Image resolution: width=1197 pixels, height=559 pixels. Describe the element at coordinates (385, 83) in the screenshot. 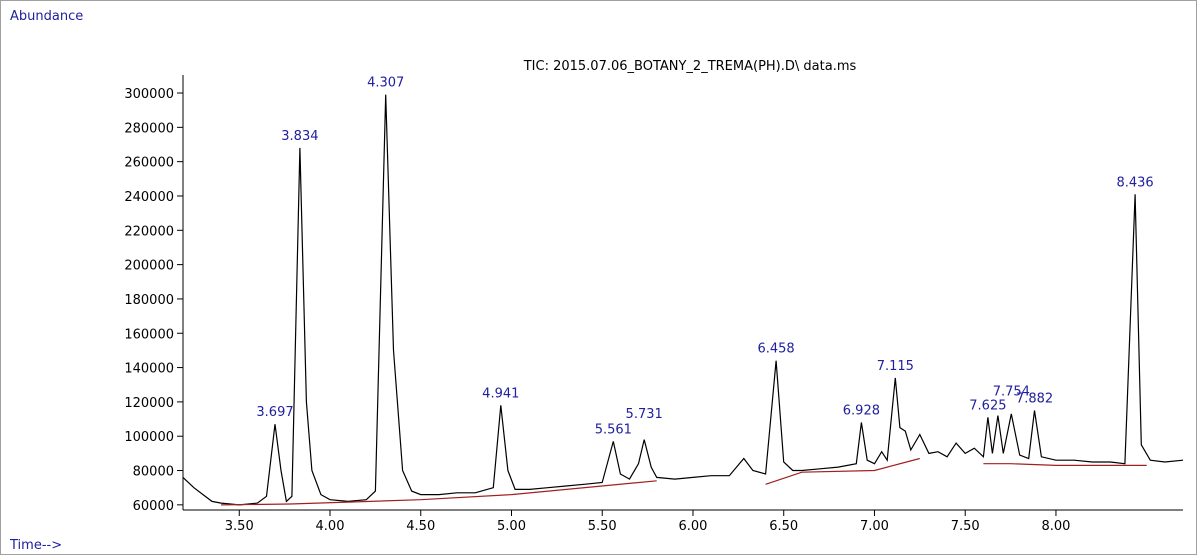

I see `peak-label: 4.307` at that location.